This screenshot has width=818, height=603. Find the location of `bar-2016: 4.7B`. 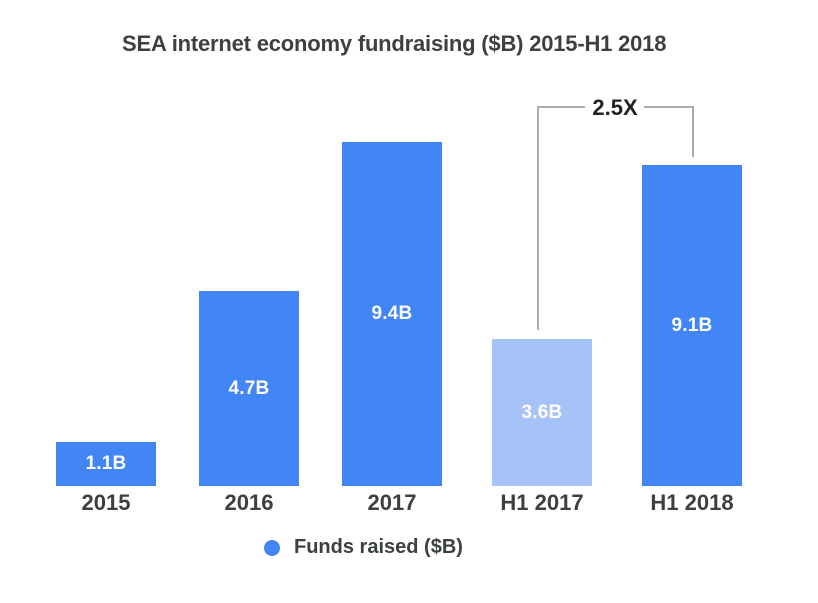

bar-2016: 4.7B is located at coordinates (249, 388).